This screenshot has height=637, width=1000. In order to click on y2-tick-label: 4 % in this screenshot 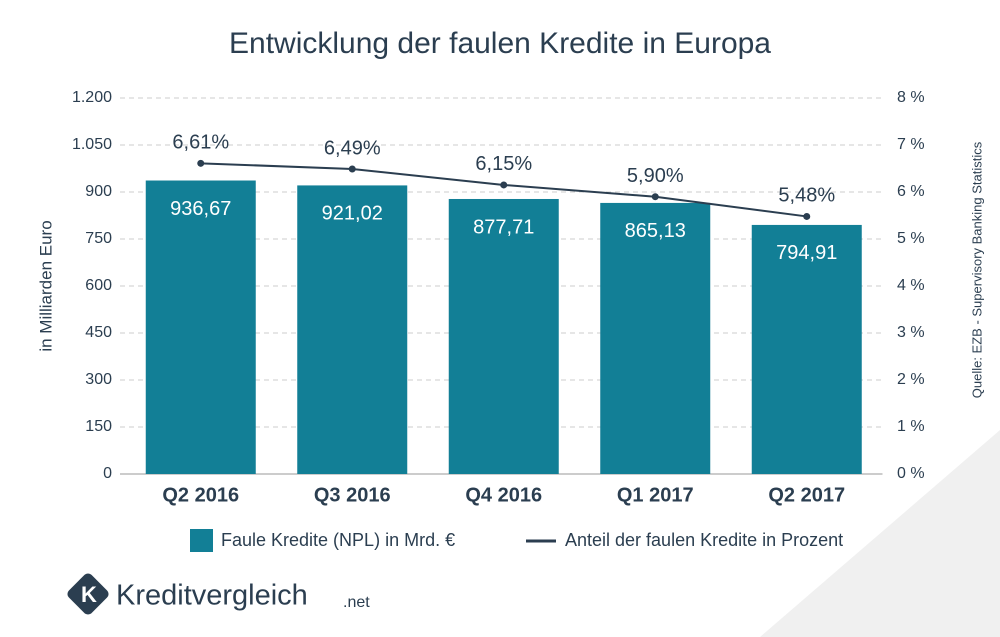, I will do `click(911, 285)`.